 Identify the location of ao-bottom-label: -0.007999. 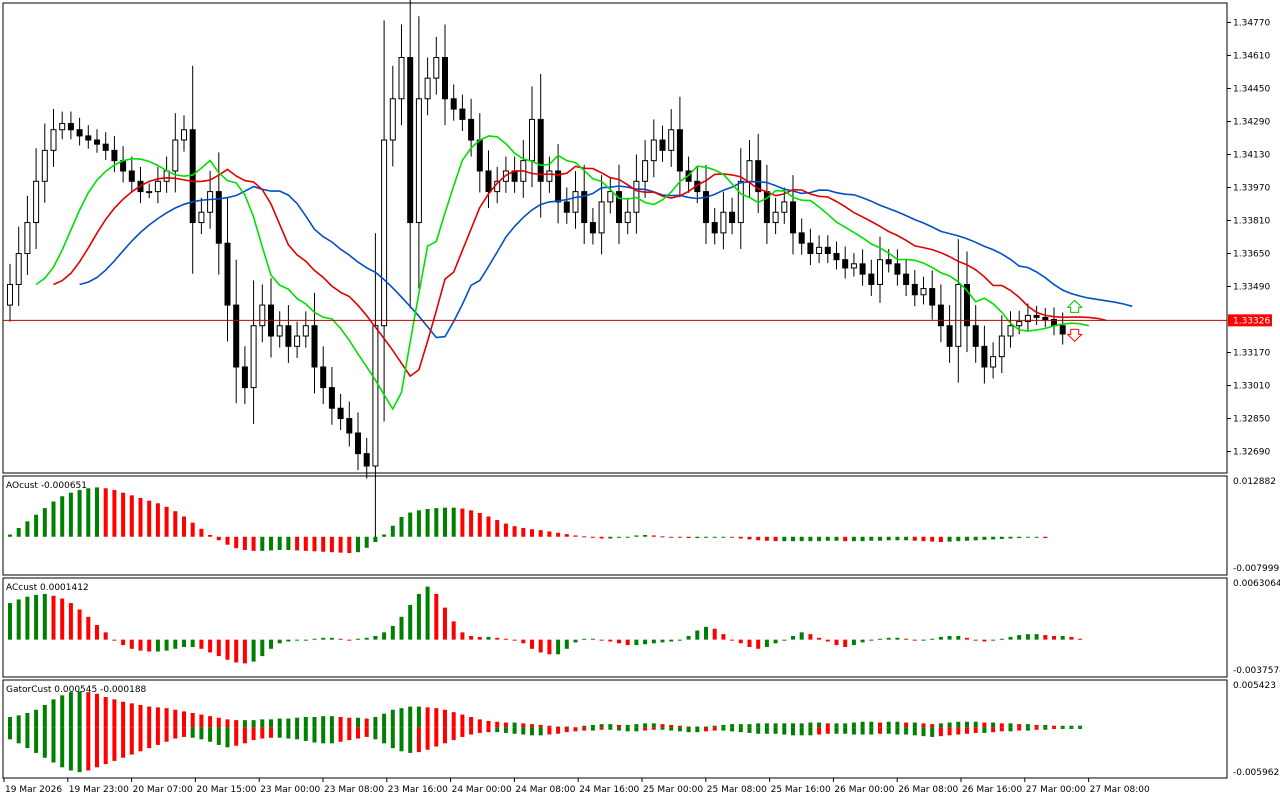
(1256, 569).